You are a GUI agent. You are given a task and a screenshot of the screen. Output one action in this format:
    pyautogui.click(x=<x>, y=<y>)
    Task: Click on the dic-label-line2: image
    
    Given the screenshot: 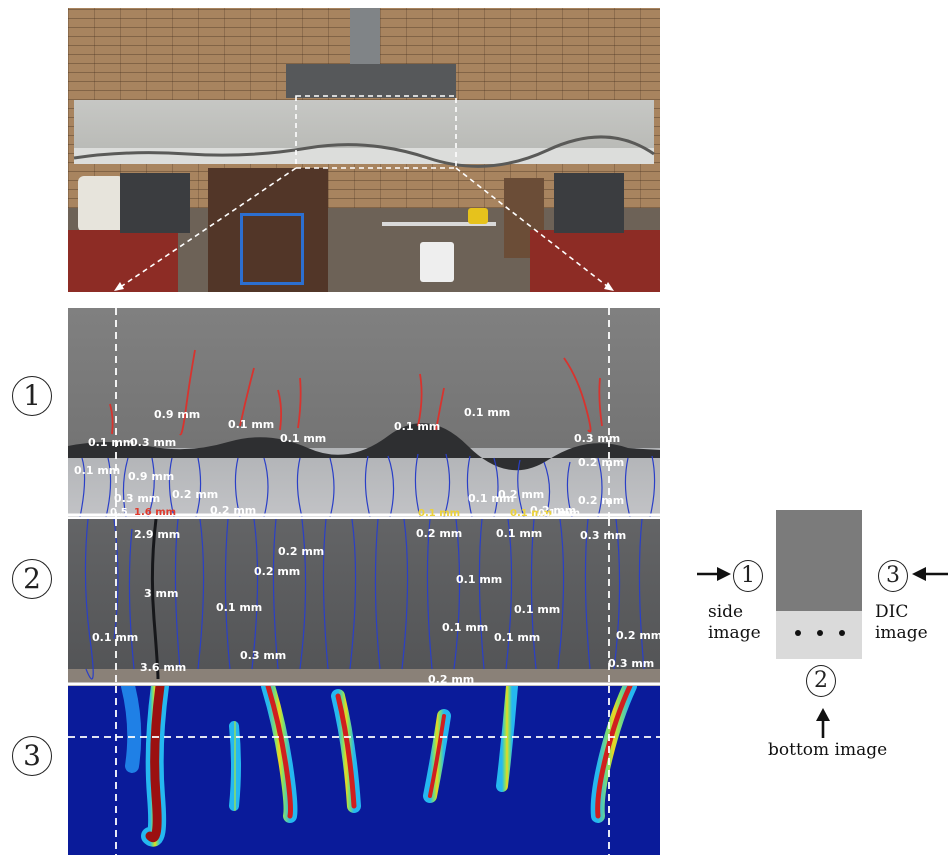 What is the action you would take?
    pyautogui.click(x=901, y=633)
    